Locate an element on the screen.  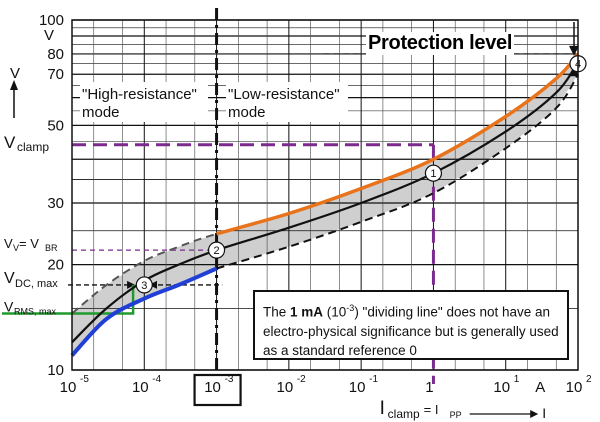
mode-high-line2: mode is located at coordinates (101, 112).